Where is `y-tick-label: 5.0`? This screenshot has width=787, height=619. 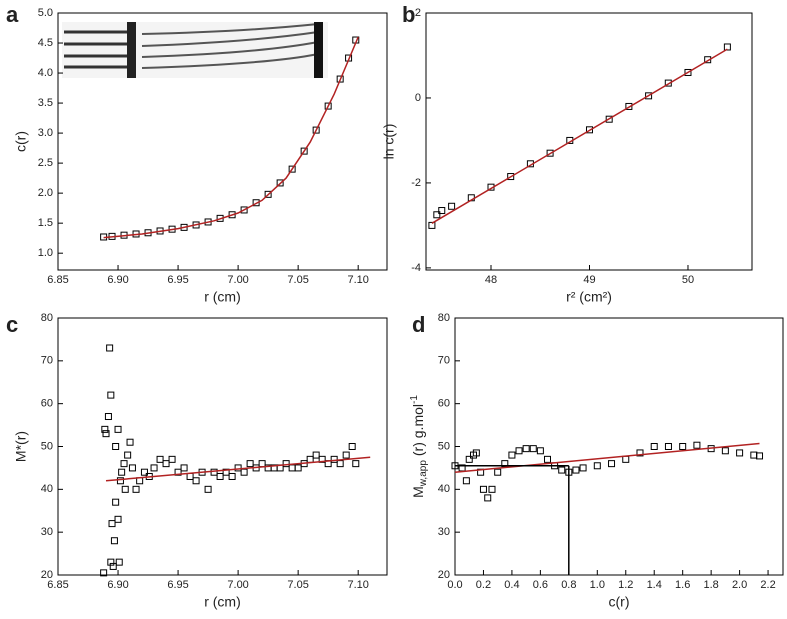
y-tick-label: 5.0 is located at coordinates (45, 13).